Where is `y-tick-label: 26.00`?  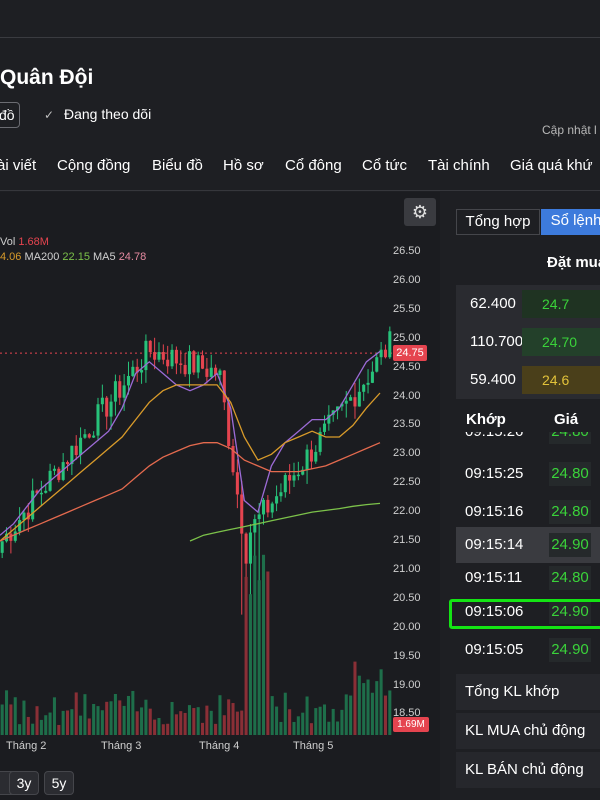 y-tick-label: 26.00 is located at coordinates (407, 279).